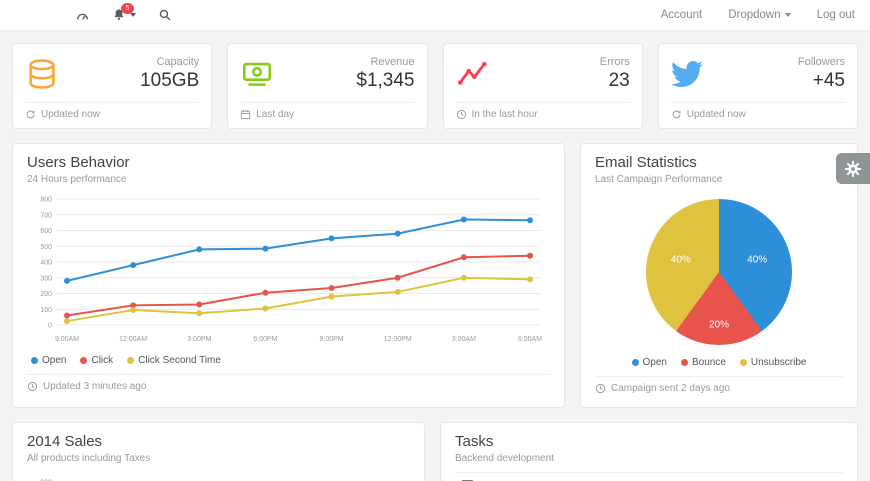 Image resolution: width=870 pixels, height=481 pixels. What do you see at coordinates (614, 62) in the screenshot?
I see `stat-label: Errors` at bounding box center [614, 62].